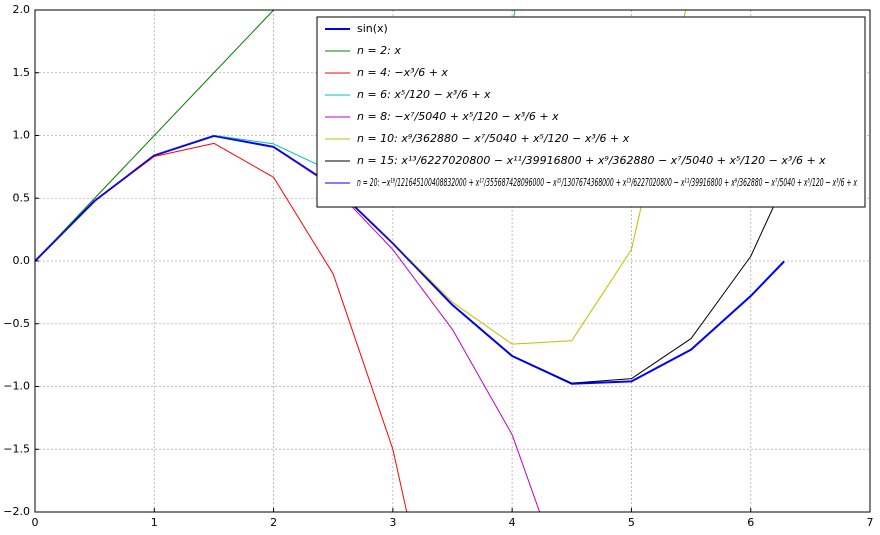  Describe the element at coordinates (16, 511) in the screenshot. I see `y-tick-label: −2.0` at that location.